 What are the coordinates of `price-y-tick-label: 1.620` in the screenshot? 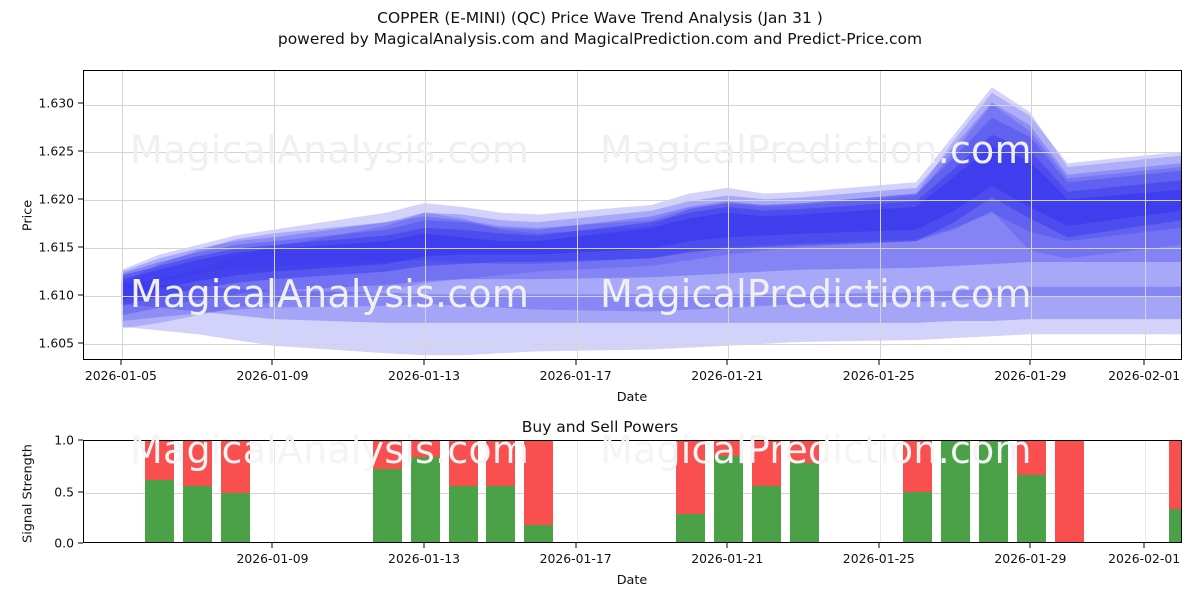 It's located at (56, 199).